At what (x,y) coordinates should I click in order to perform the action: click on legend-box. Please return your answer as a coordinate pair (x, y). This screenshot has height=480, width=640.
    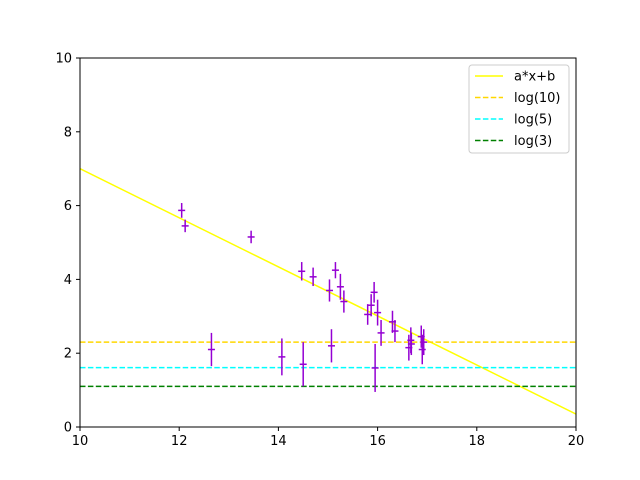
    Looking at the image, I should click on (519, 109).